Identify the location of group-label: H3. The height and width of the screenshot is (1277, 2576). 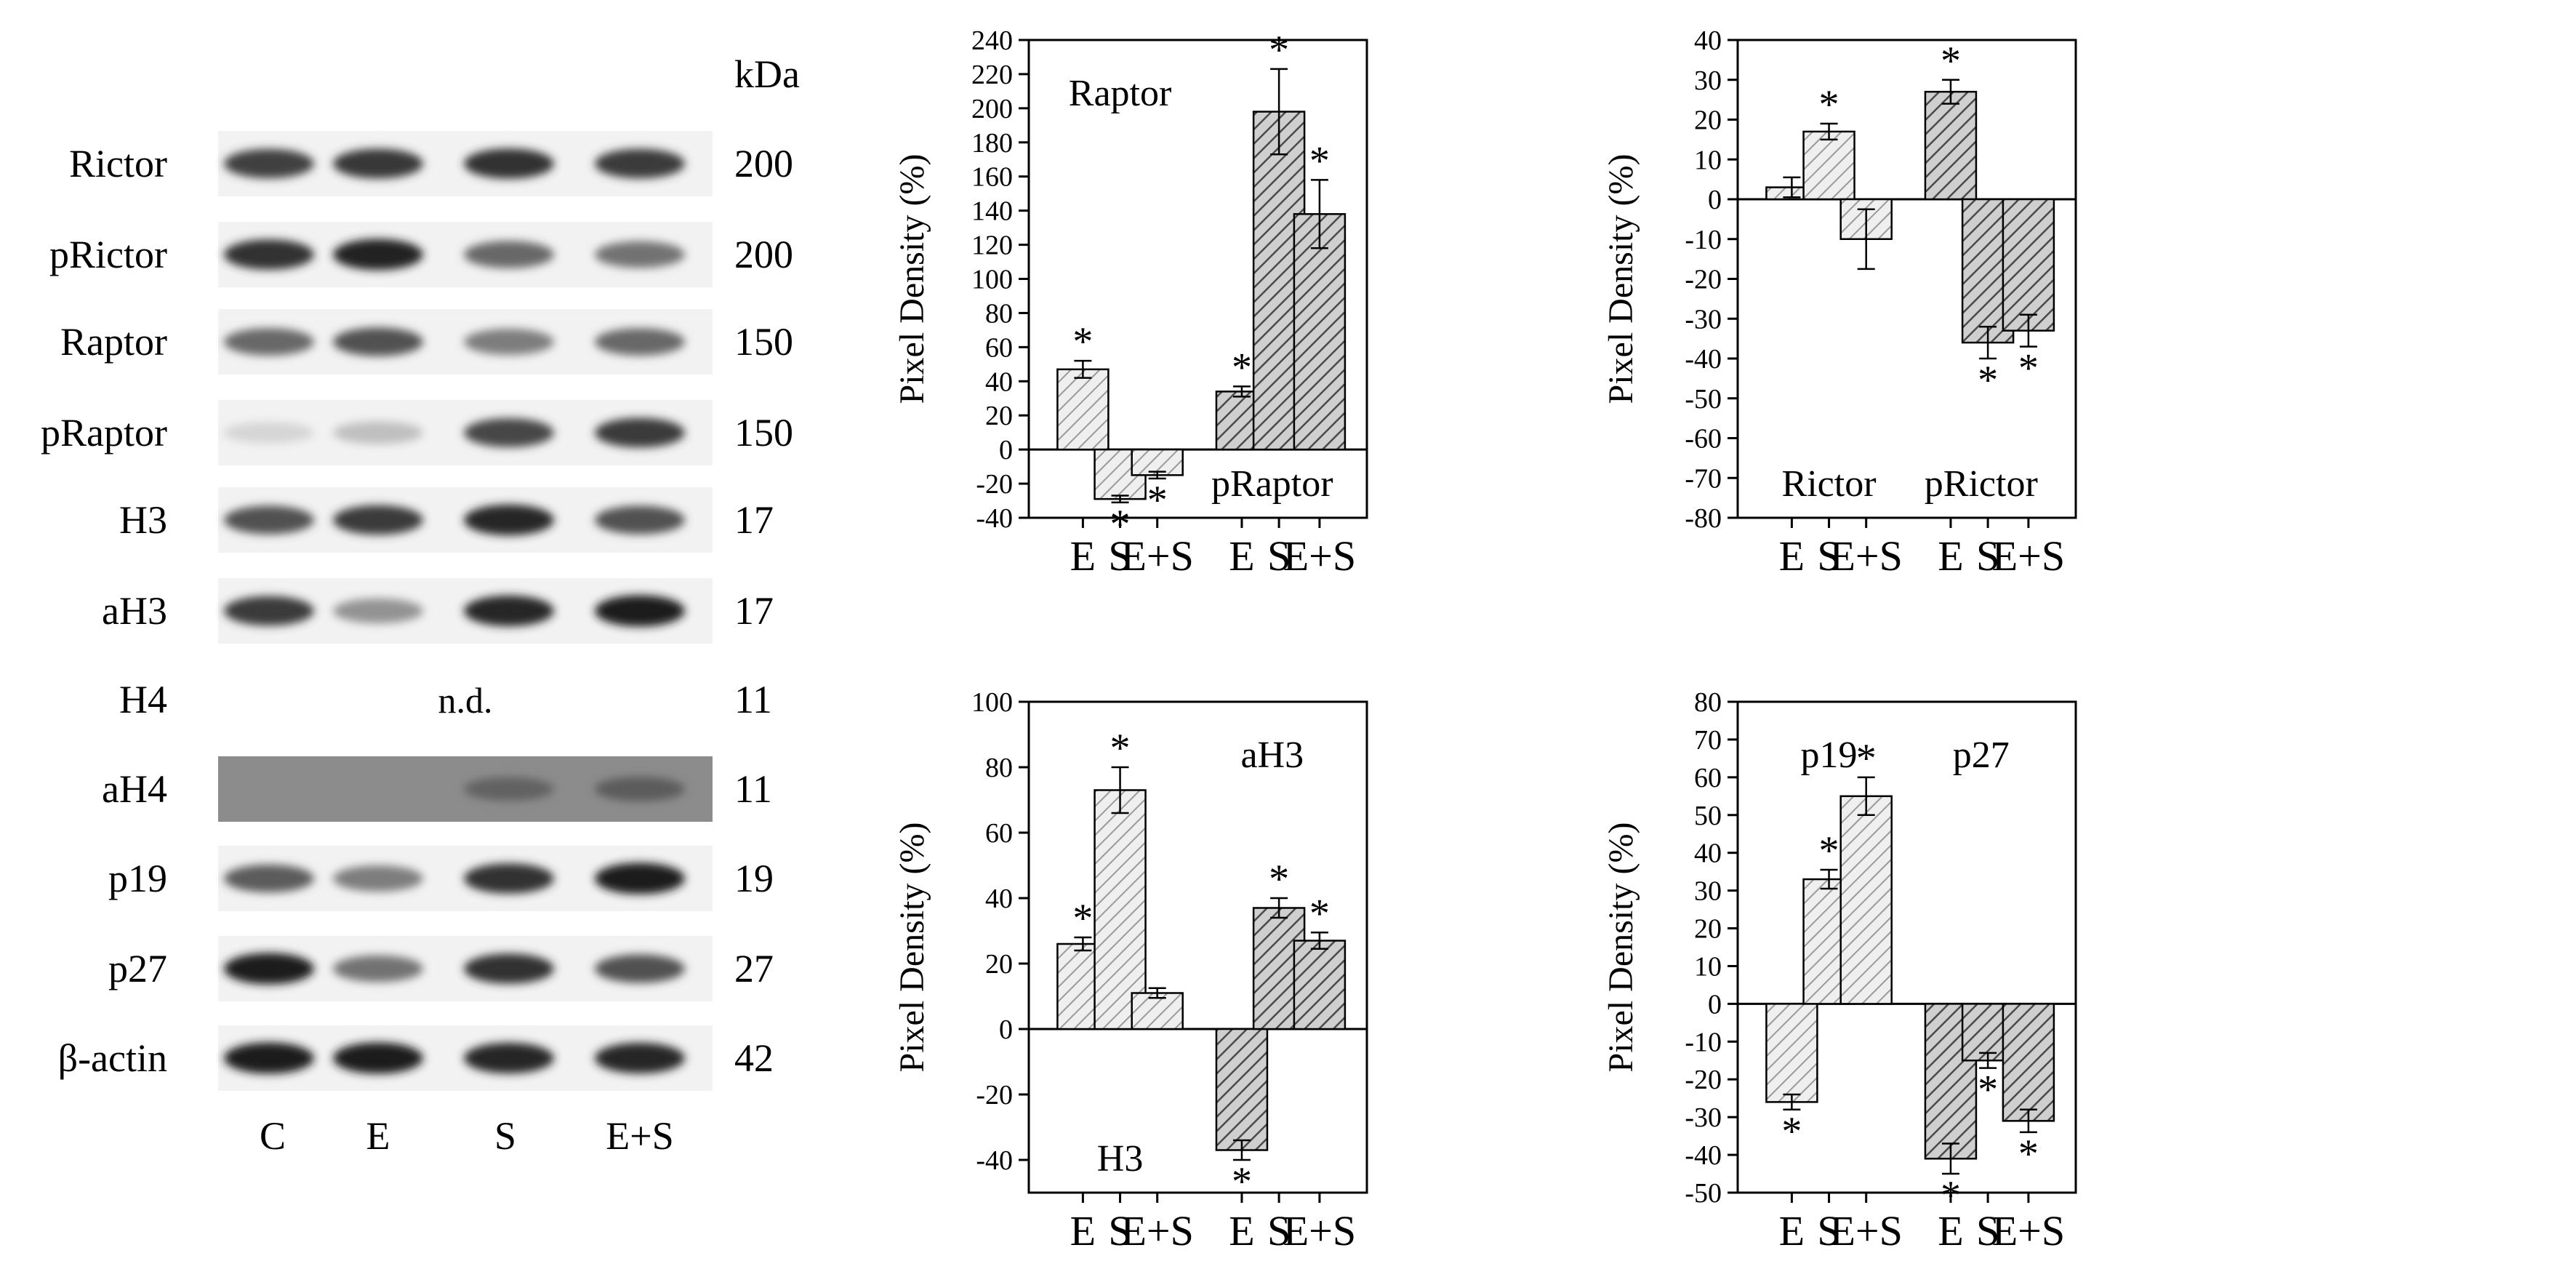
(1120, 1159).